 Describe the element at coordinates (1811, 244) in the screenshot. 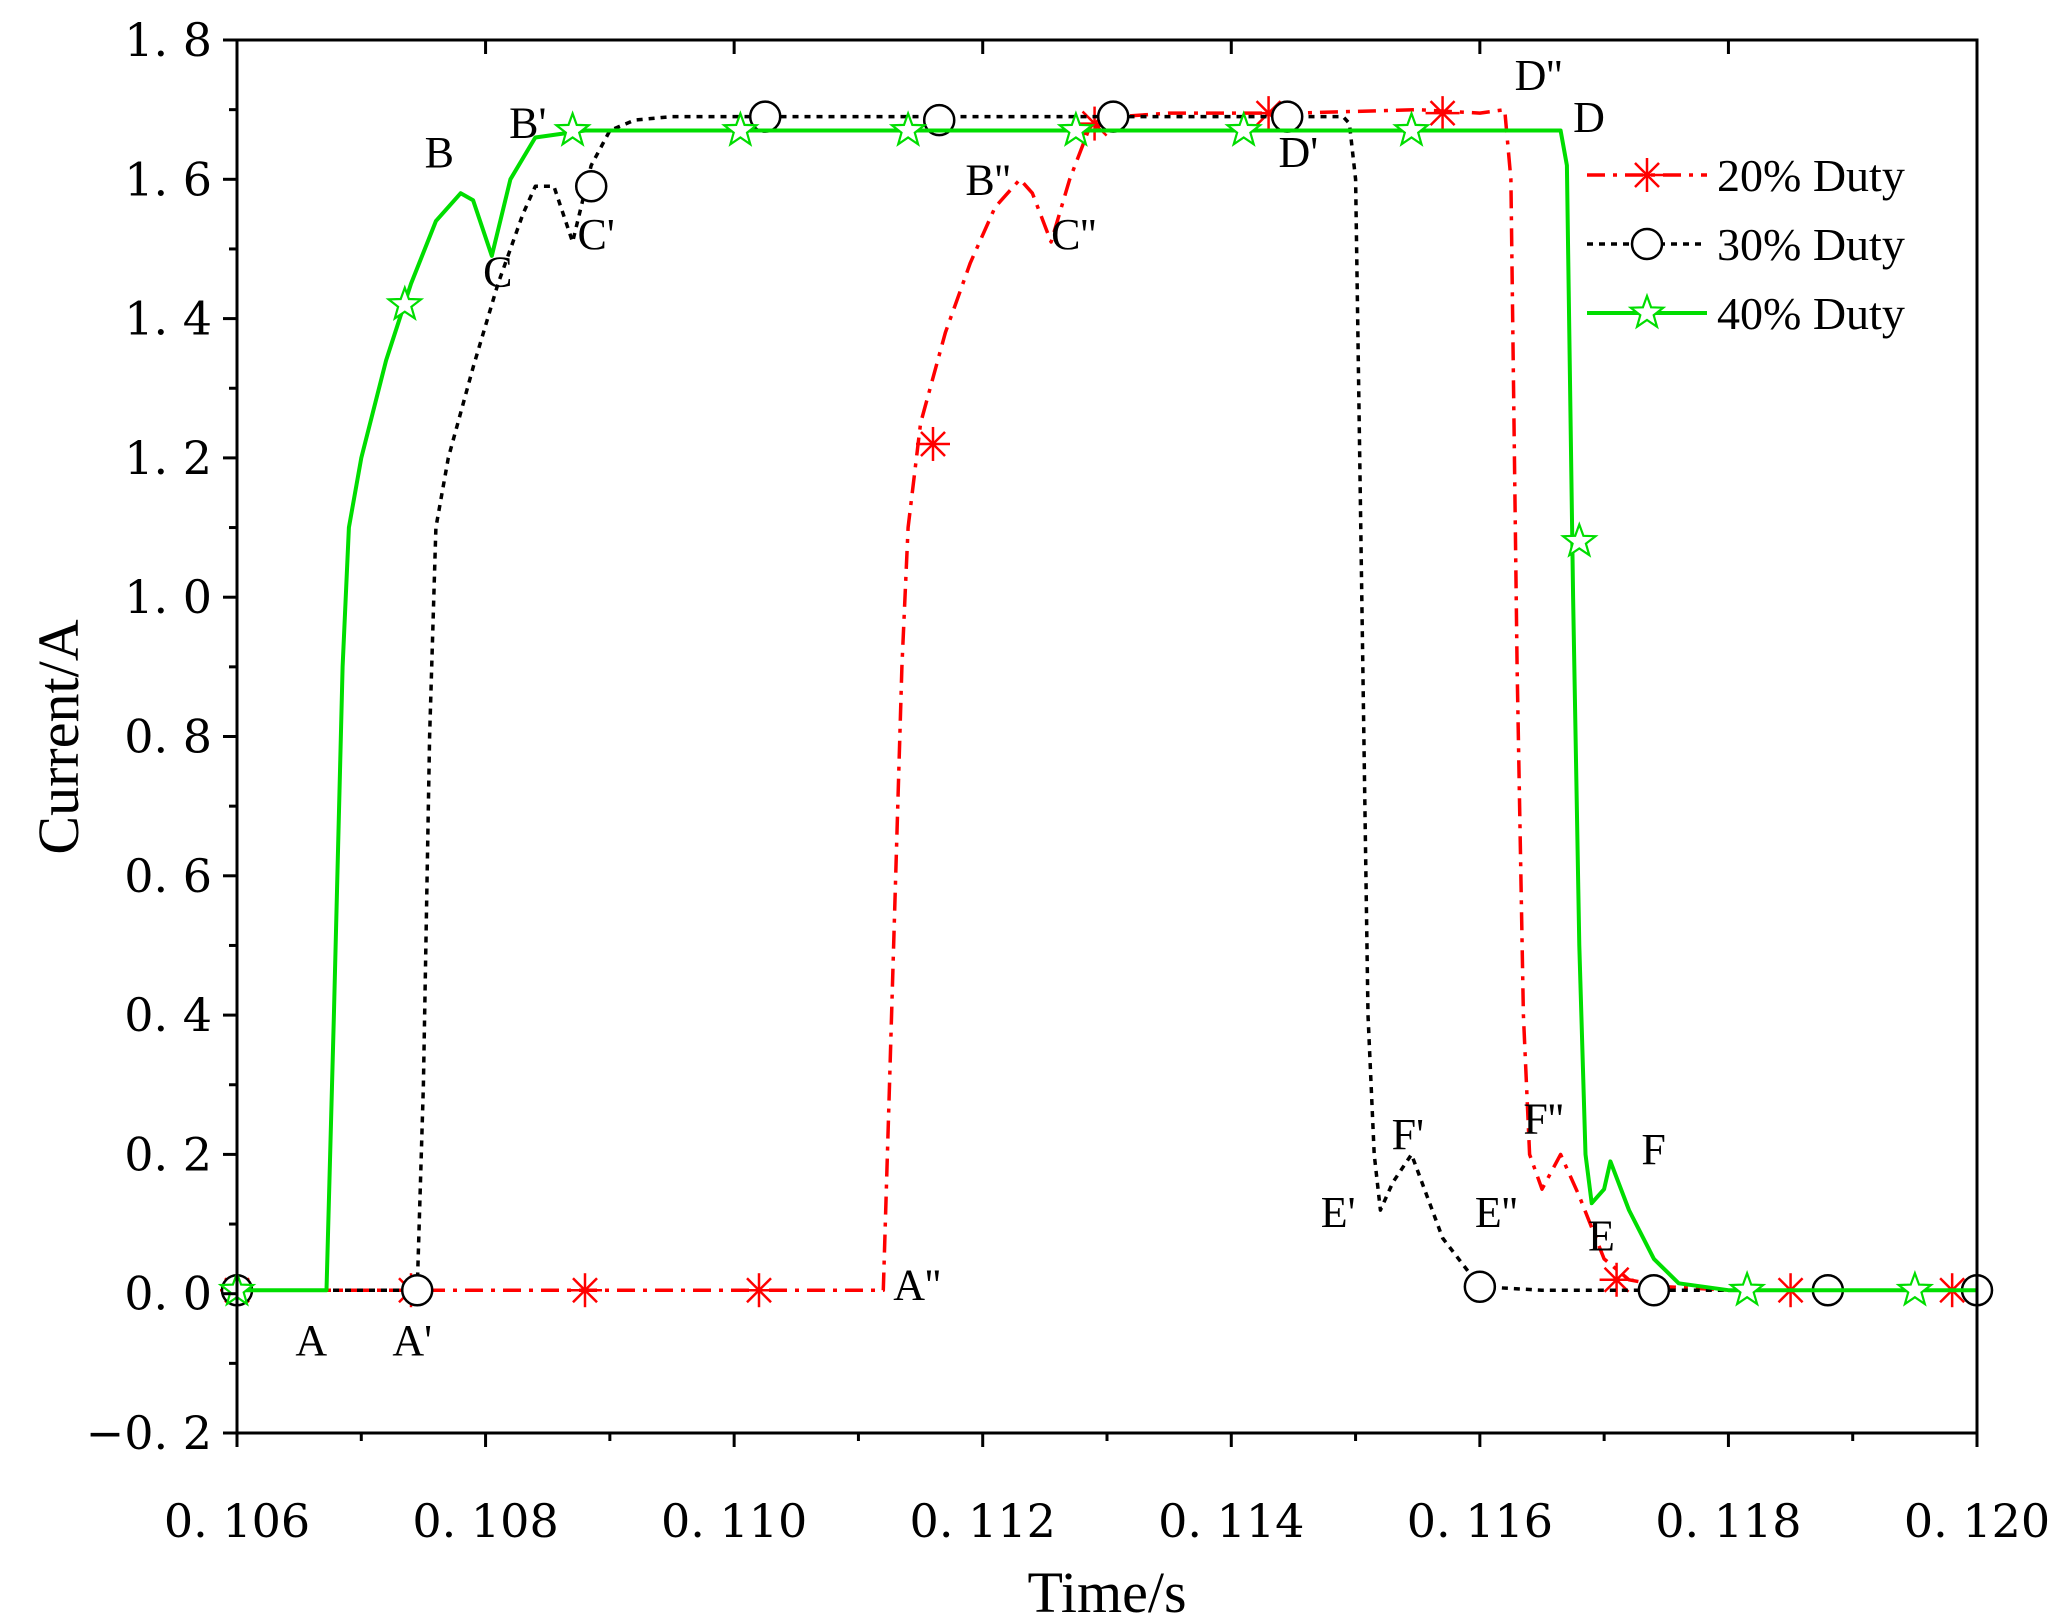

I see `legend-label: 30% Duty` at that location.